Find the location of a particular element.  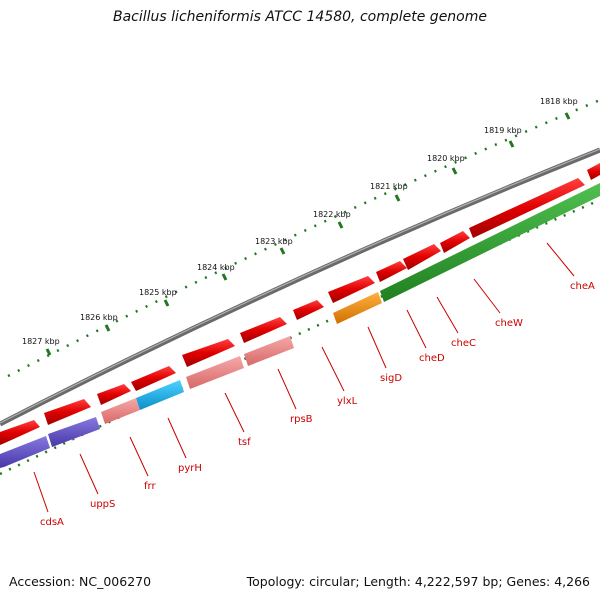

accession-text: Accession: NC_006270 is located at coordinates (80, 581).